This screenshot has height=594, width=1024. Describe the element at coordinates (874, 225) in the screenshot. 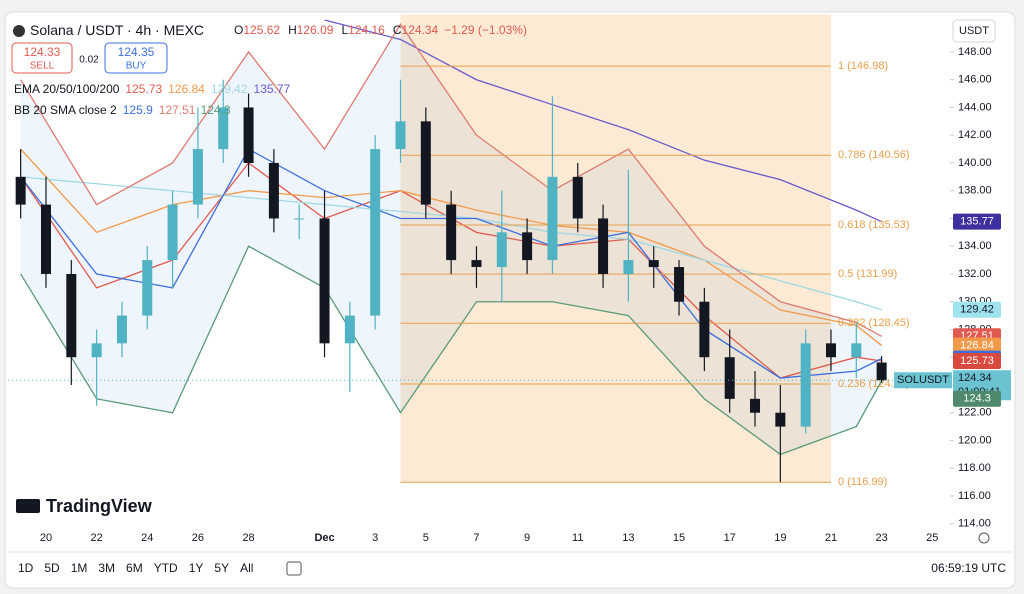

I see `fib-label: 0.618 (135.53)` at that location.